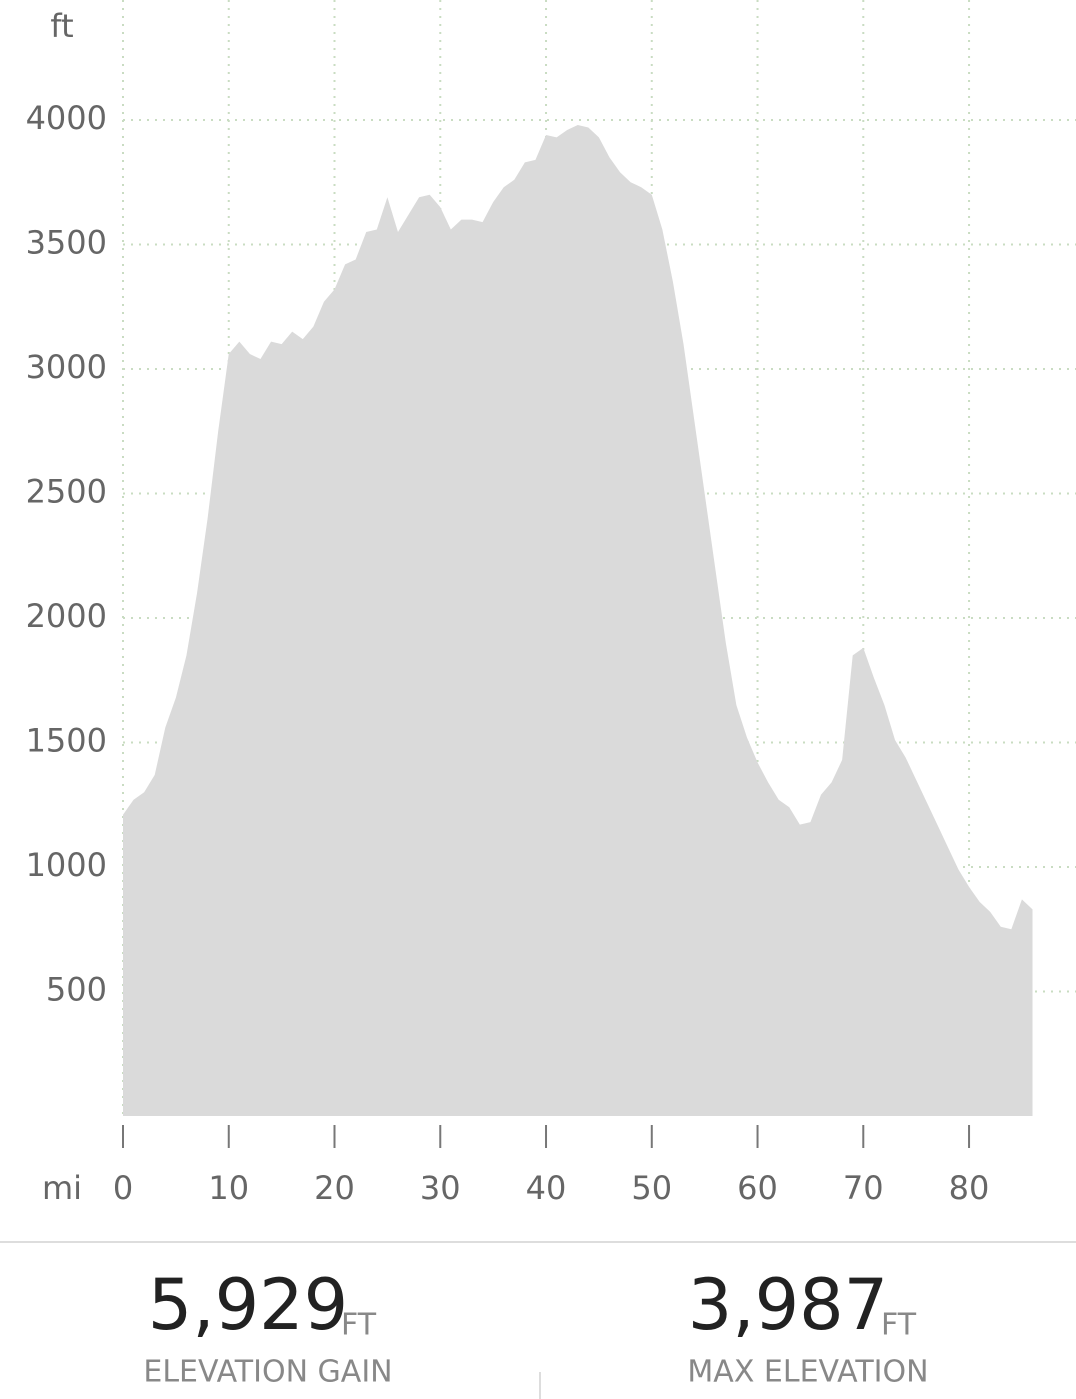  Describe the element at coordinates (546, 1188) in the screenshot. I see `x-tick-label: 40` at that location.